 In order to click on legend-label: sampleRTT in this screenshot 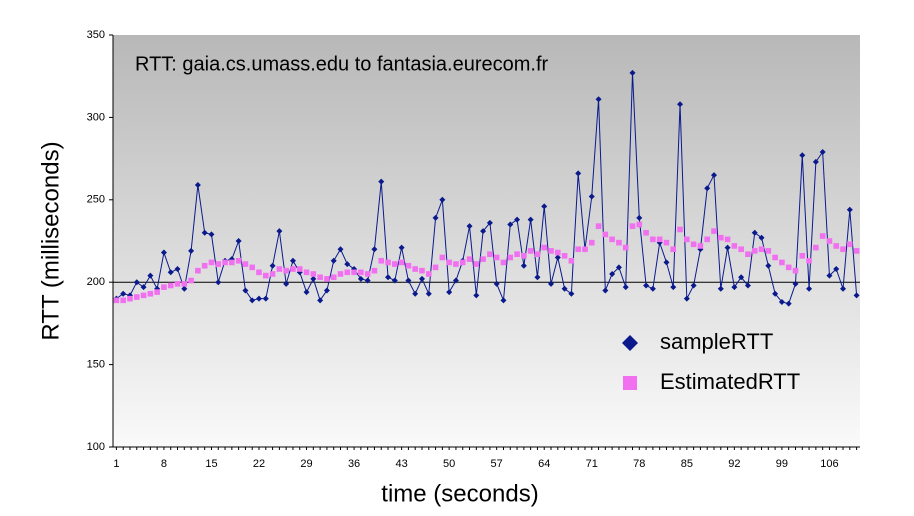, I will do `click(716, 341)`.